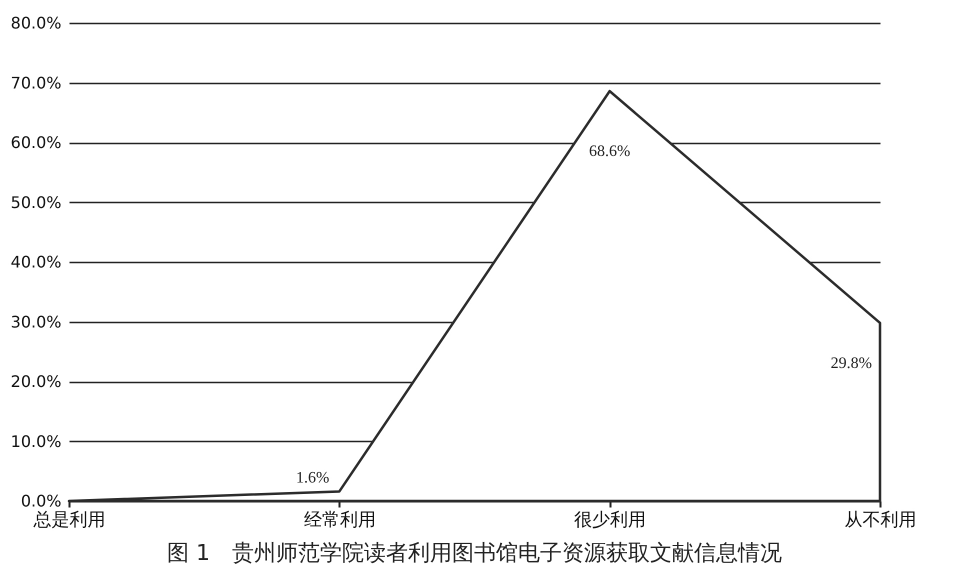 The image size is (956, 574). Describe the element at coordinates (610, 520) in the screenshot. I see `x-tick-label: 很少利用` at that location.